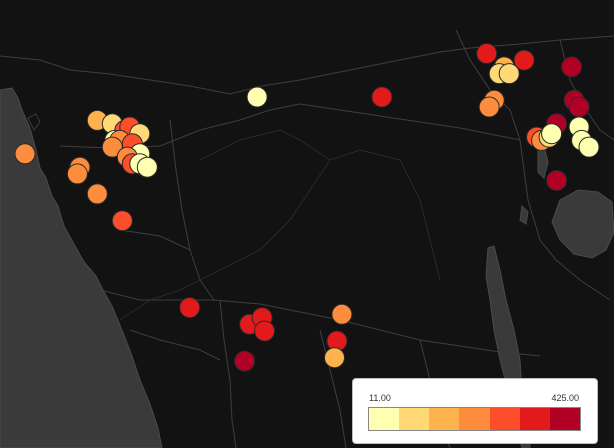 This screenshot has height=448, width=614. I want to click on lake-kivu, so click(524, 214).